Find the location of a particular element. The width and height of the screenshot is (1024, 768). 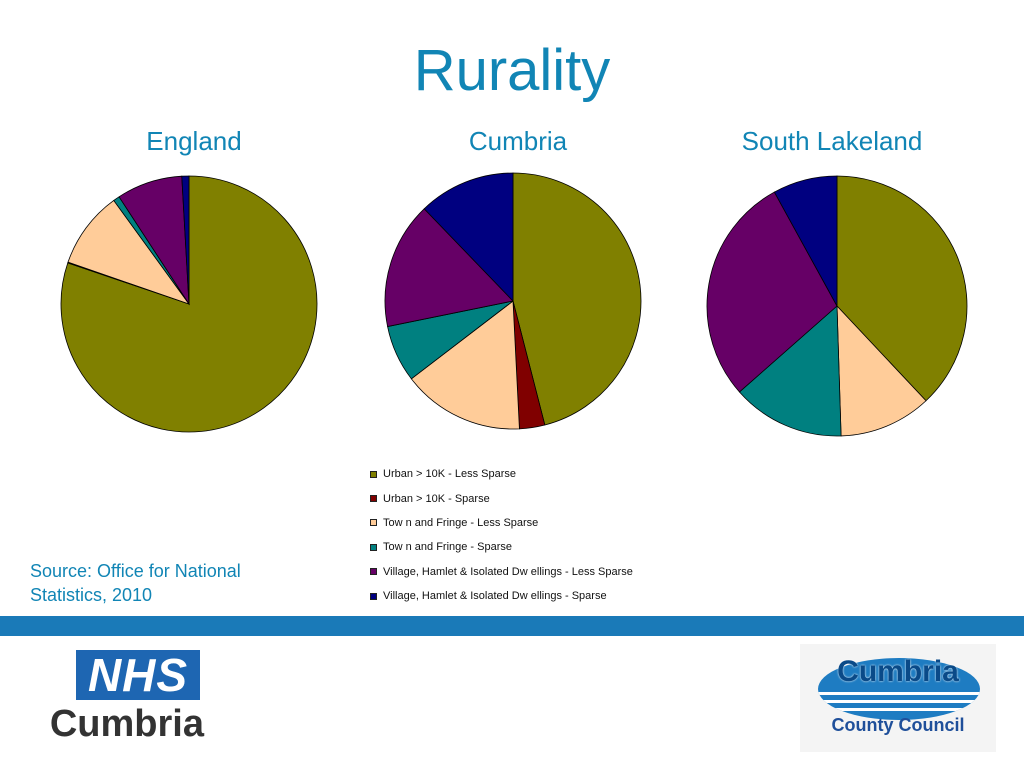

pie-slice-tow-n-and-fringe-sparse is located at coordinates (790, 371).